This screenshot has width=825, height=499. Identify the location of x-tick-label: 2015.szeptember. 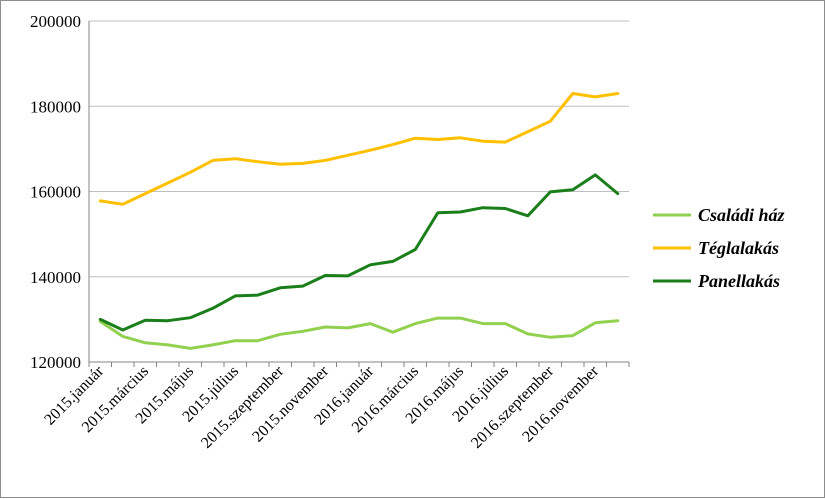
(242, 406).